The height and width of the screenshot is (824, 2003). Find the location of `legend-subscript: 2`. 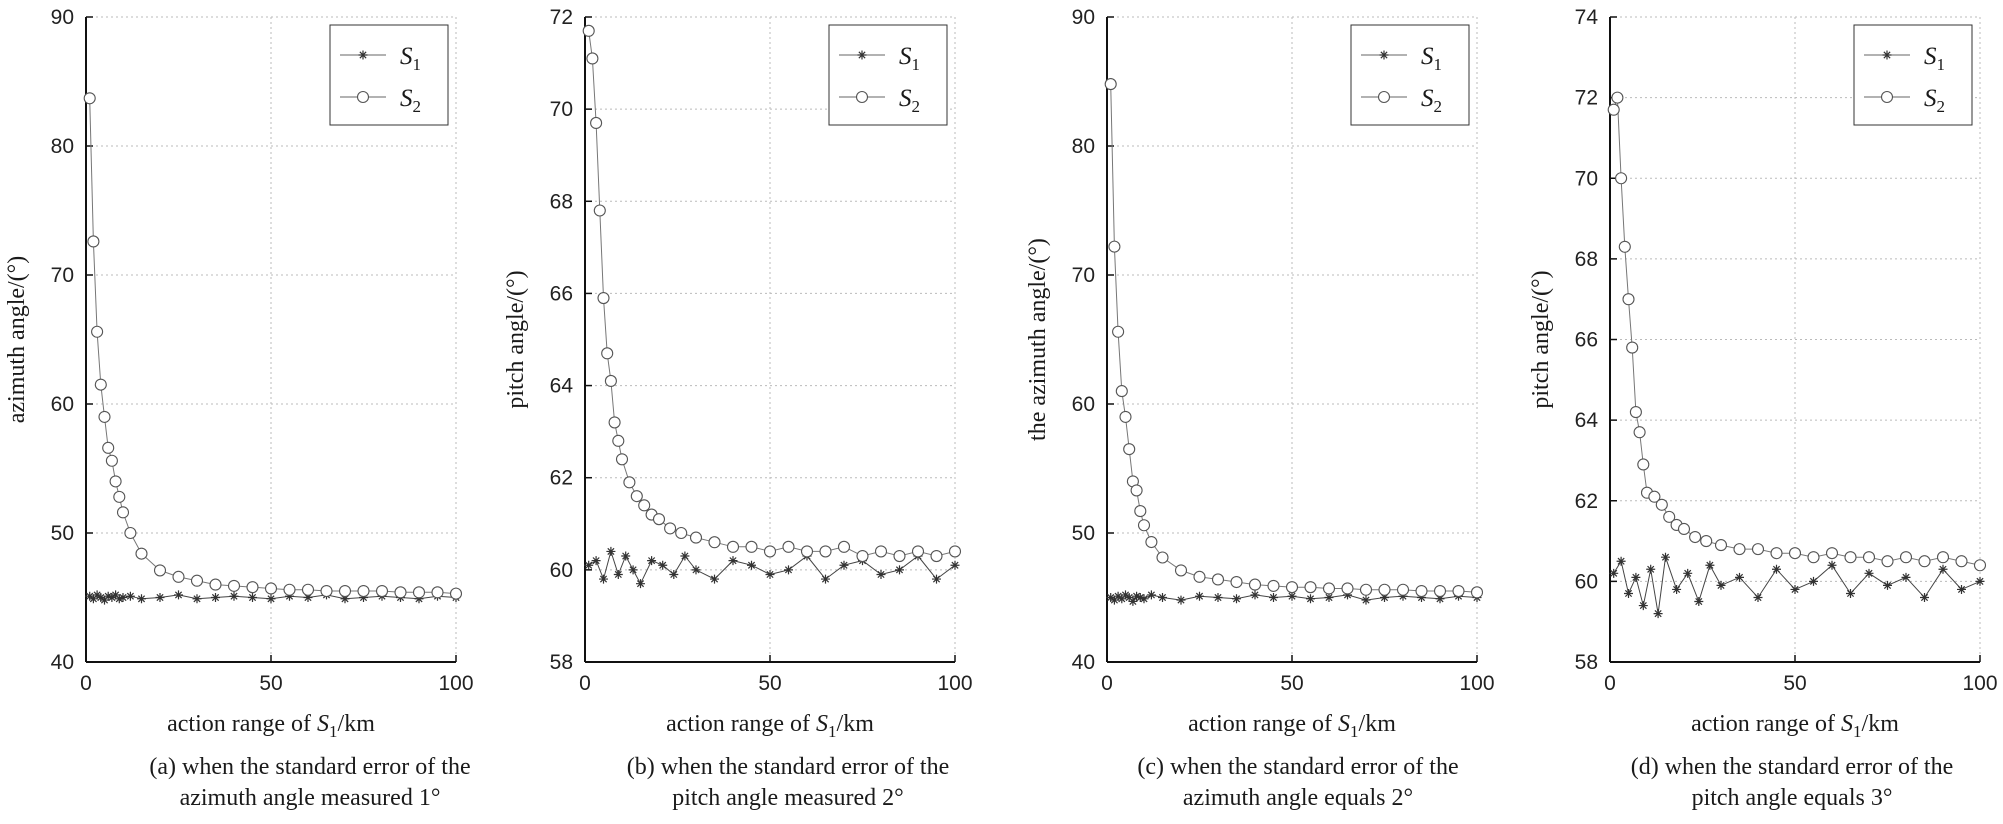

legend-subscript: 2 is located at coordinates (1941, 106).